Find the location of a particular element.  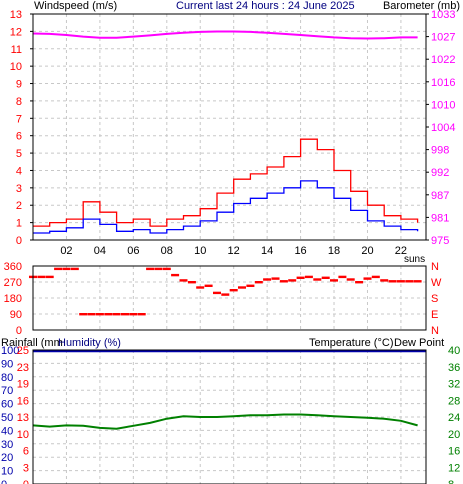

compass-tick-label: E is located at coordinates (434, 315).